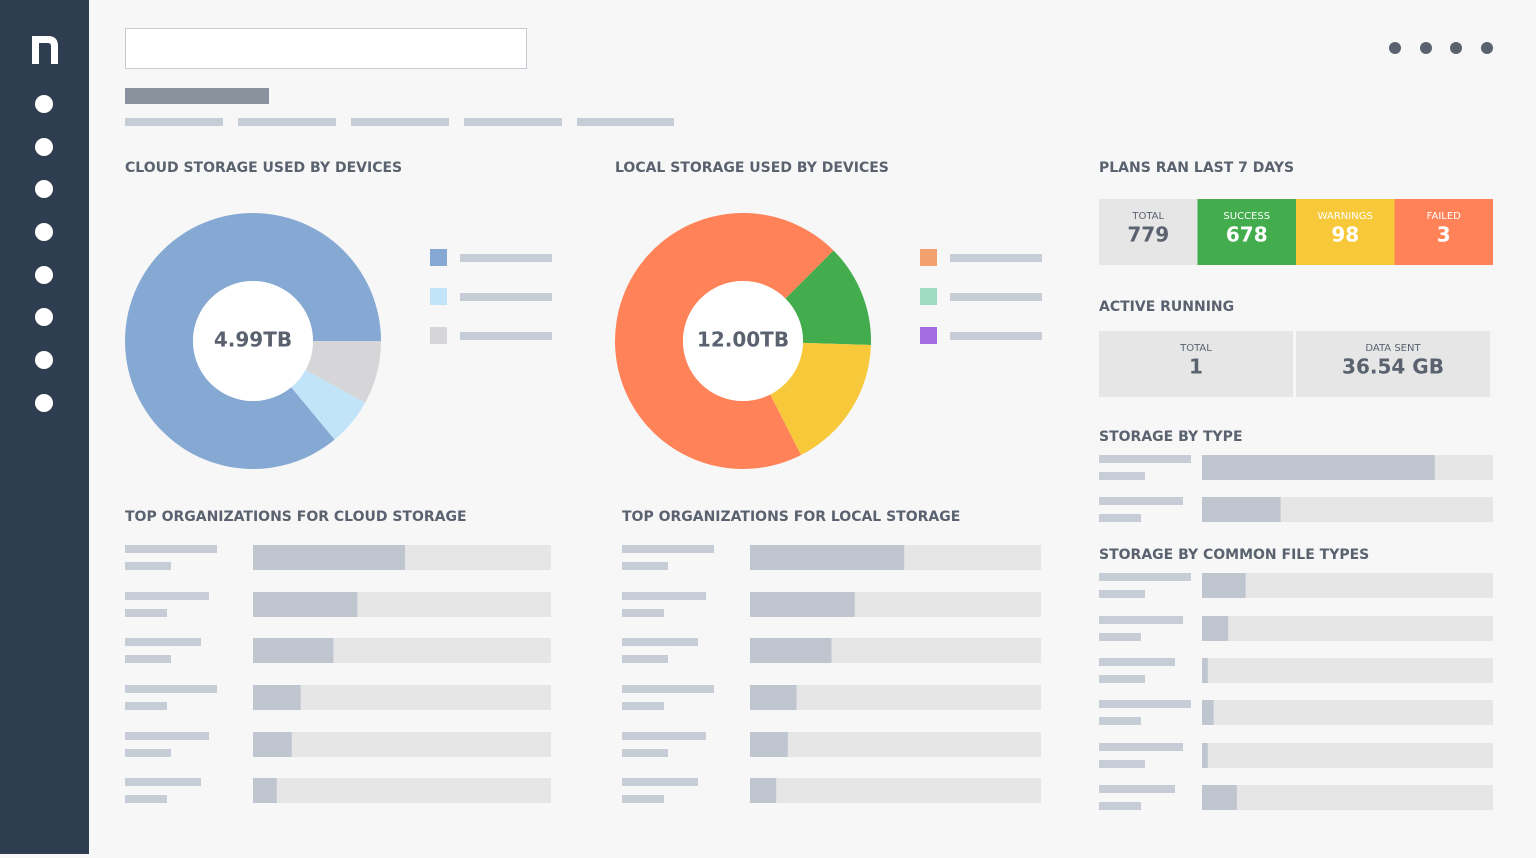 The height and width of the screenshot is (858, 1536). Describe the element at coordinates (45, 50) in the screenshot. I see `logo` at that location.